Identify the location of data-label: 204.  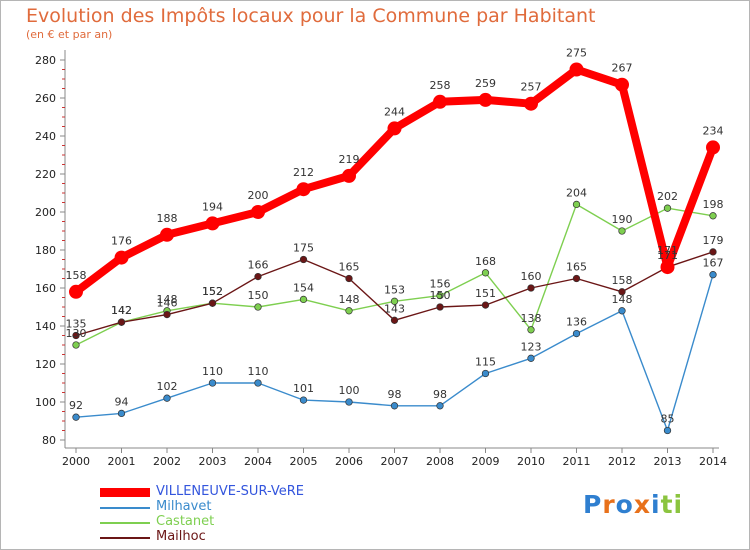
(576, 192).